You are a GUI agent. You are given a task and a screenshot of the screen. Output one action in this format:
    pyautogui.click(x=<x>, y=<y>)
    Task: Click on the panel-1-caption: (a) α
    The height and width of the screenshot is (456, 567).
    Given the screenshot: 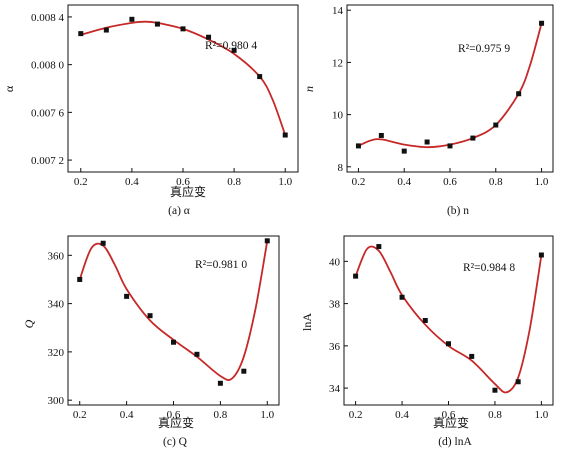 What is the action you would take?
    pyautogui.click(x=179, y=211)
    